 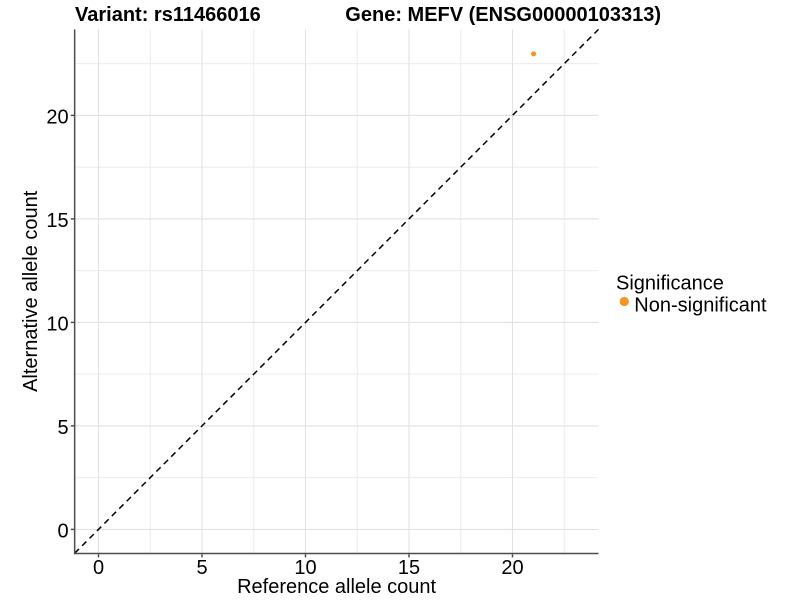 I want to click on svg-text: Non-significant, so click(x=700, y=305).